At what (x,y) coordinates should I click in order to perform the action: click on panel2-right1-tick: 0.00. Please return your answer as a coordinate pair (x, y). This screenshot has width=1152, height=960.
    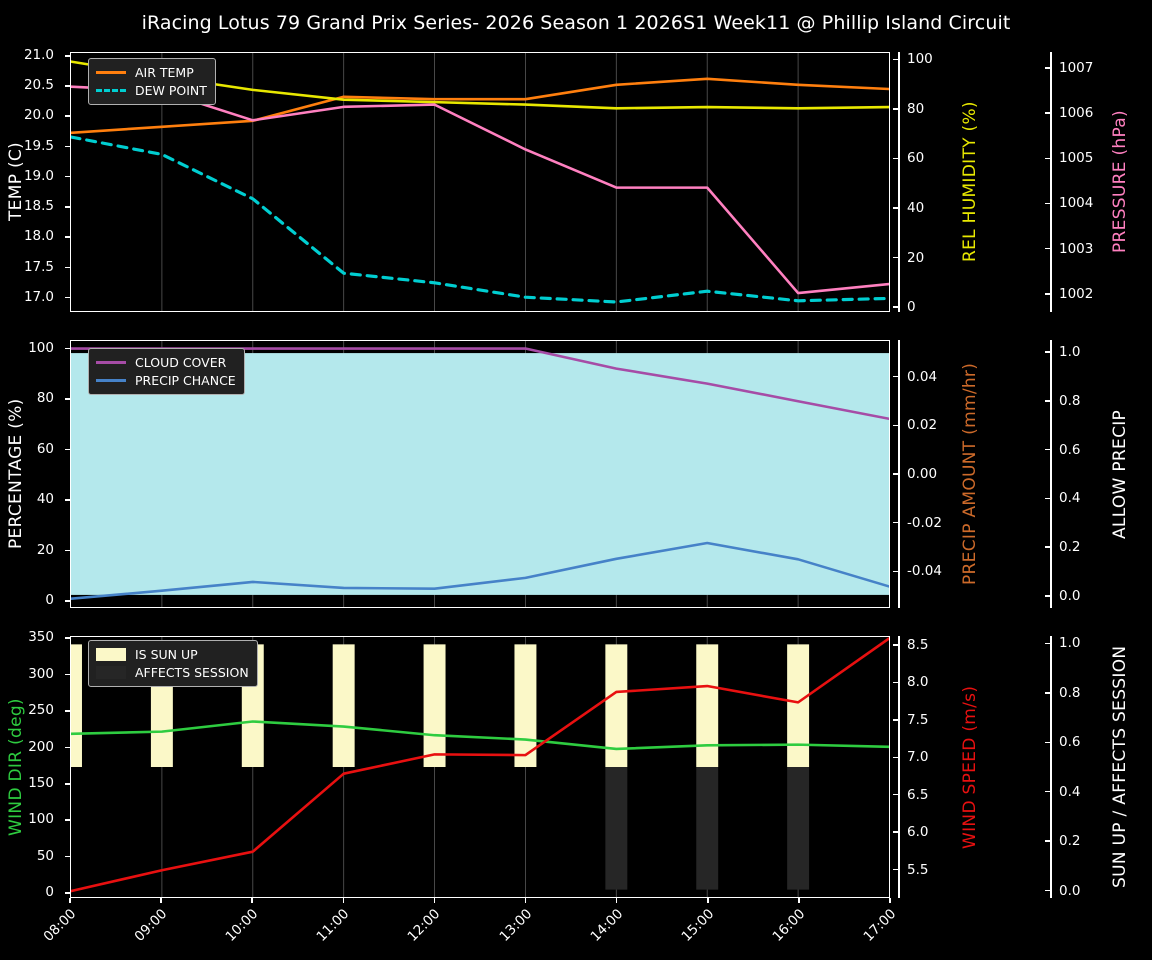
    Looking at the image, I should click on (922, 474).